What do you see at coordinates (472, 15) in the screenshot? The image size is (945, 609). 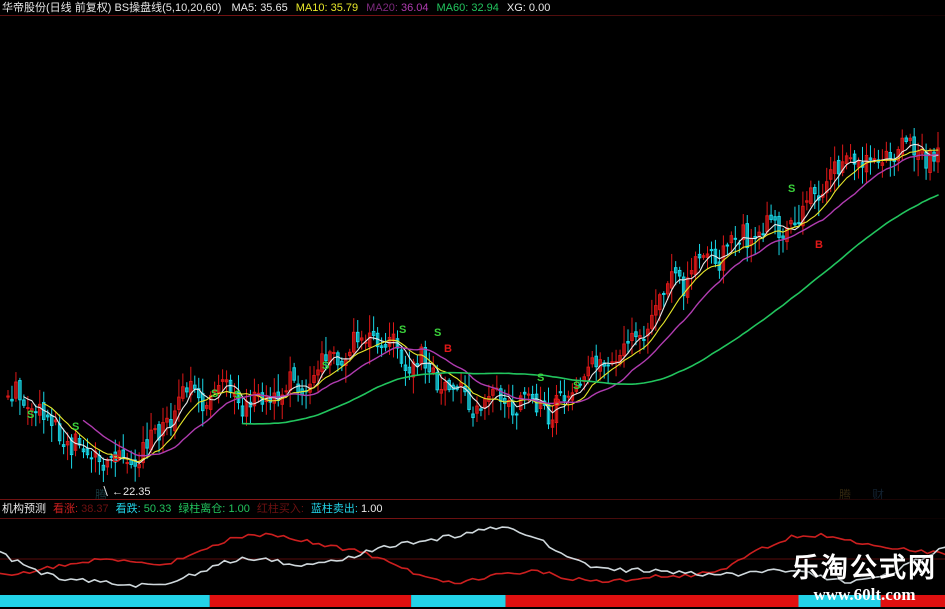 I see `header-divider` at bounding box center [472, 15].